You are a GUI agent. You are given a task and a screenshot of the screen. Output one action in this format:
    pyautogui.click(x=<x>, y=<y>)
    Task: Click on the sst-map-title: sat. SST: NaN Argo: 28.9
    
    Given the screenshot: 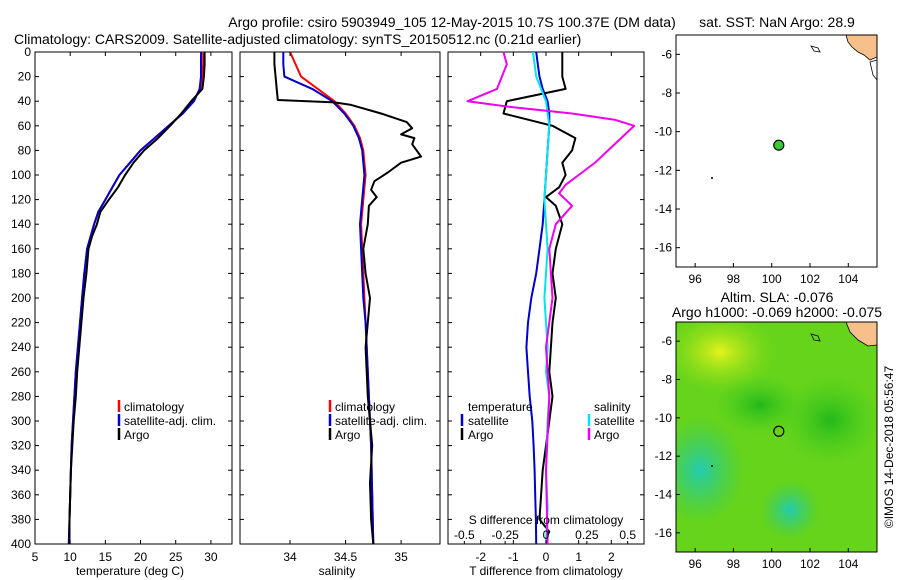 What is the action you would take?
    pyautogui.click(x=777, y=22)
    